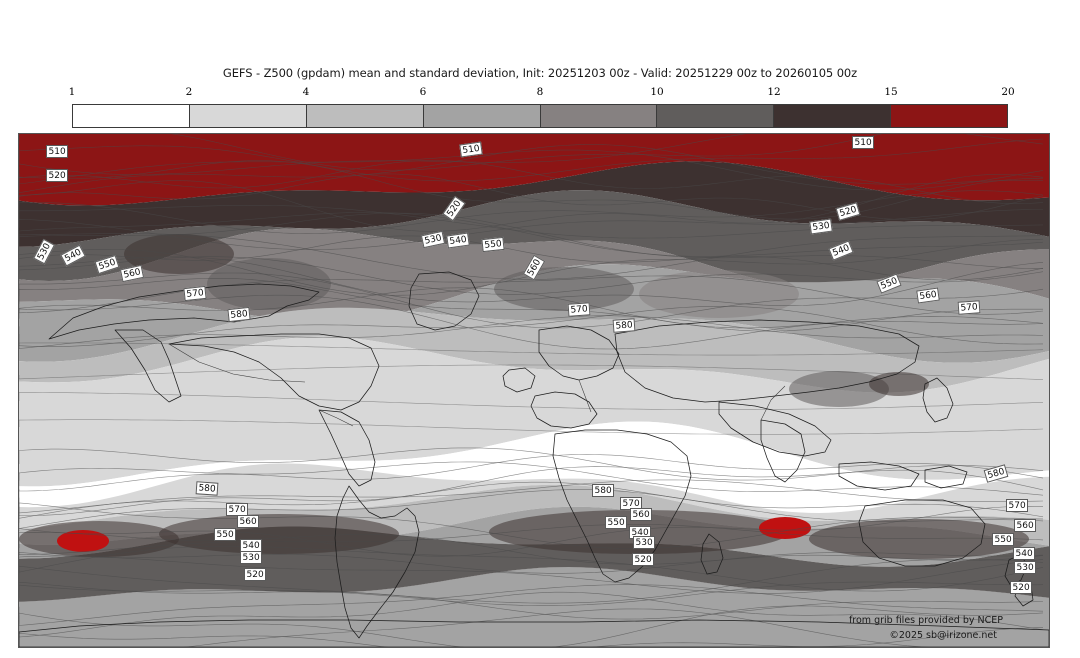 The image size is (1080, 658). What do you see at coordinates (434, 534) in the screenshot?
I see `stddev-maxima-layer` at bounding box center [434, 534].